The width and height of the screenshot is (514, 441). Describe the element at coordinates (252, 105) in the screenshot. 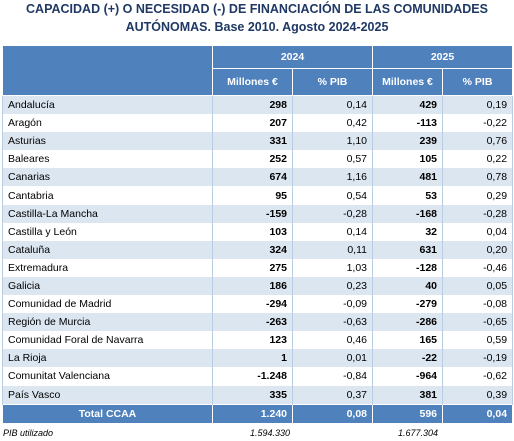

I see `cell-value: 298` at that location.